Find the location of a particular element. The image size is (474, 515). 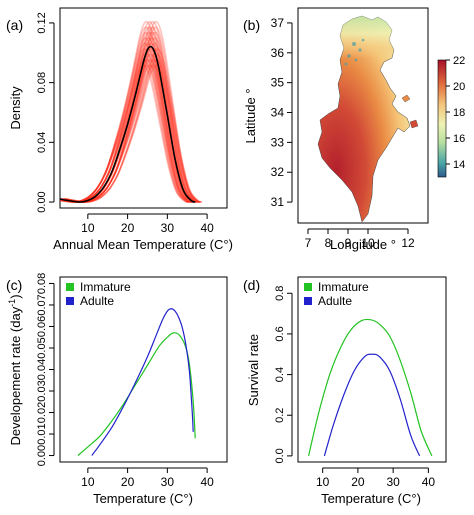

tunisia-highland-speckles is located at coordinates (354, 52).